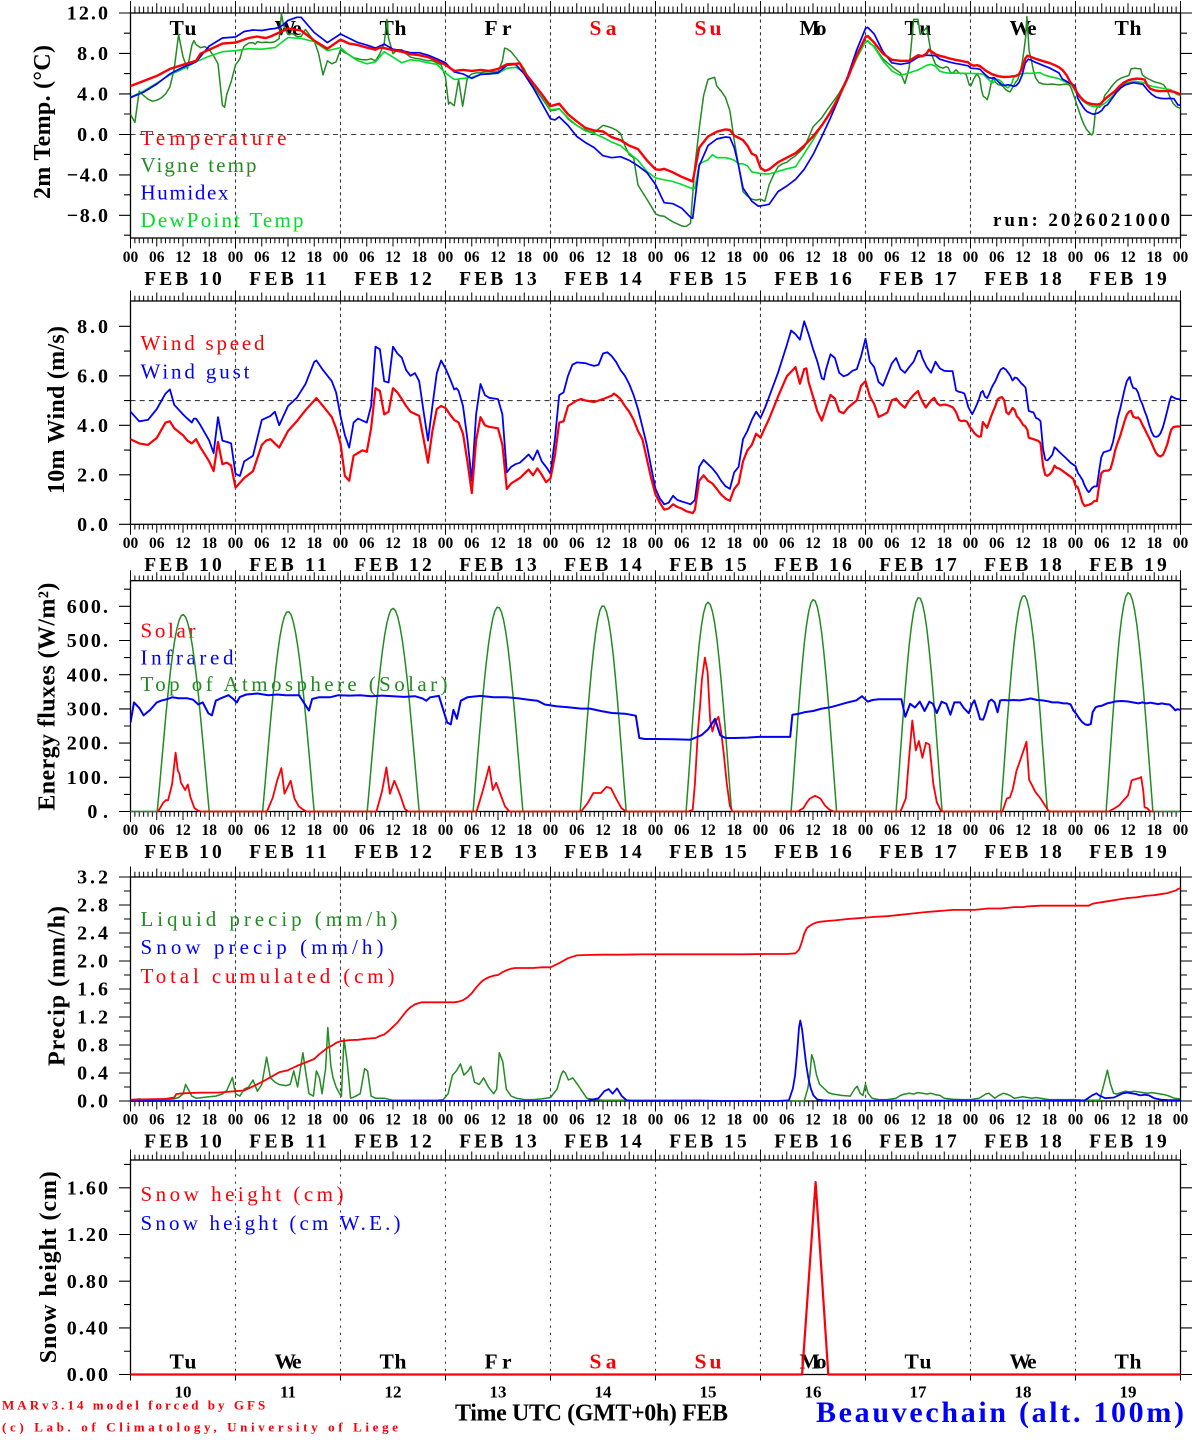 This screenshot has width=1194, height=1440. Describe the element at coordinates (92, 1018) in the screenshot. I see `svg-text: 1.2` at that location.